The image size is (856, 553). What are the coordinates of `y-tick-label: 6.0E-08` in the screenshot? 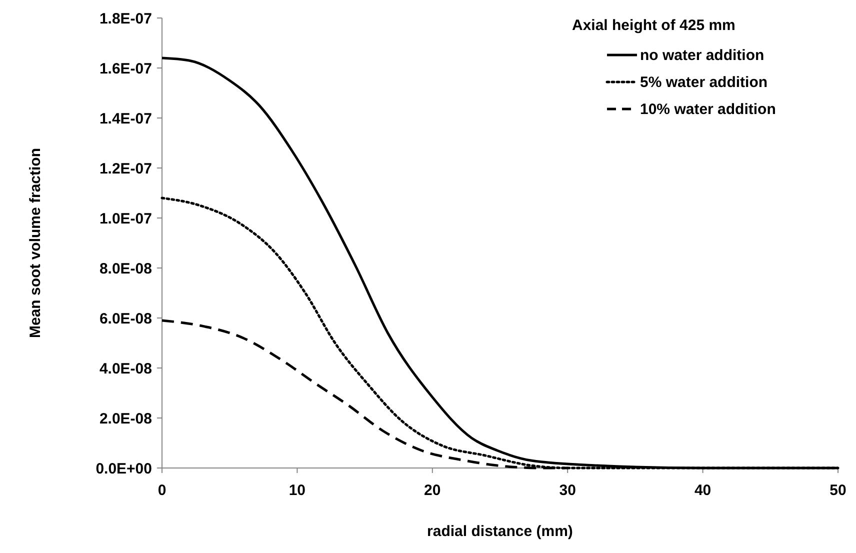 It's located at (125, 319).